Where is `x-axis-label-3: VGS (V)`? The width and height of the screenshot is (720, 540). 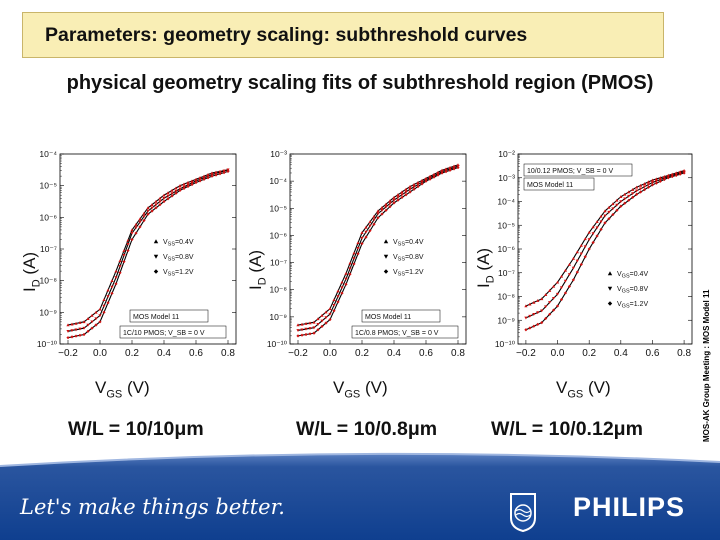 x-axis-label-3: VGS (V) is located at coordinates (583, 389).